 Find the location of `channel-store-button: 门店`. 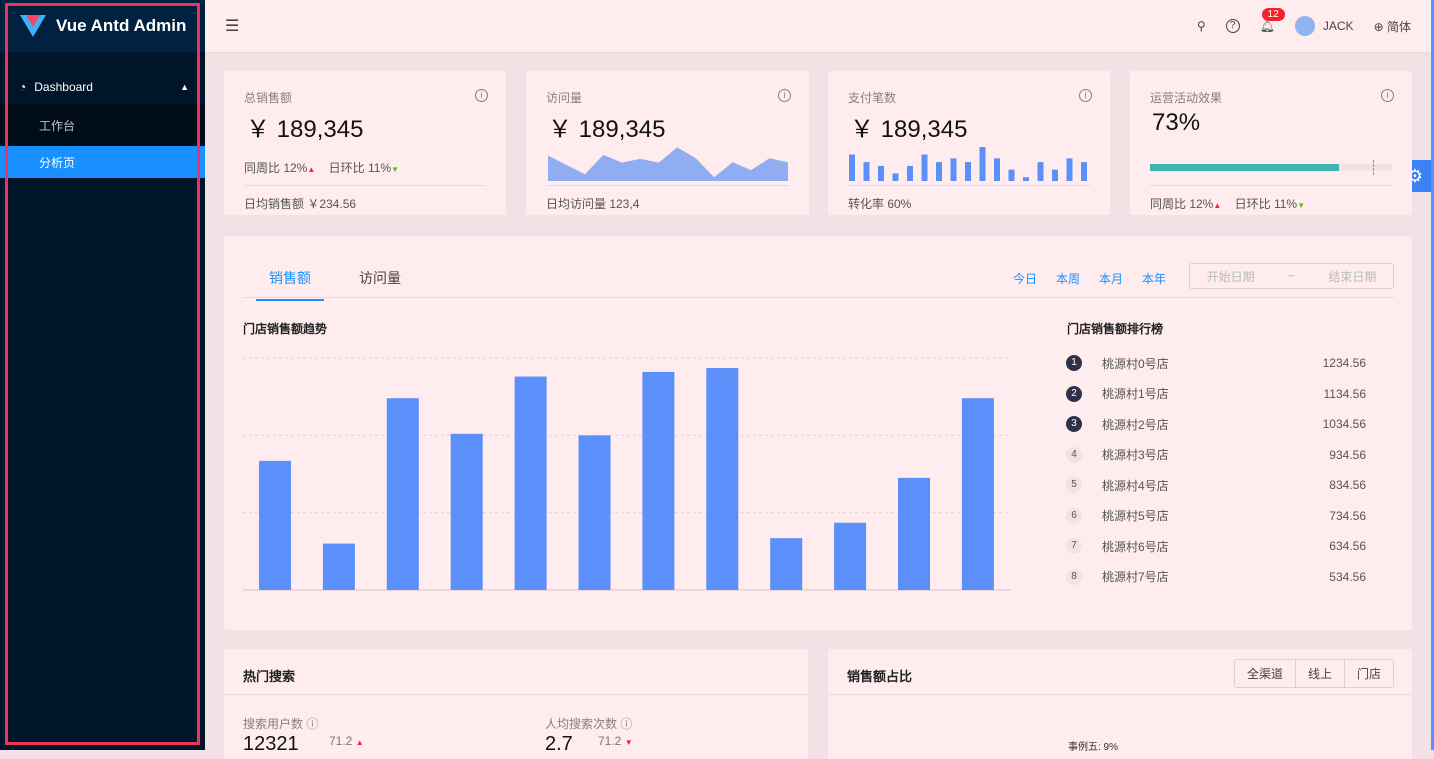

channel-store-button: 门店 is located at coordinates (1368, 673).